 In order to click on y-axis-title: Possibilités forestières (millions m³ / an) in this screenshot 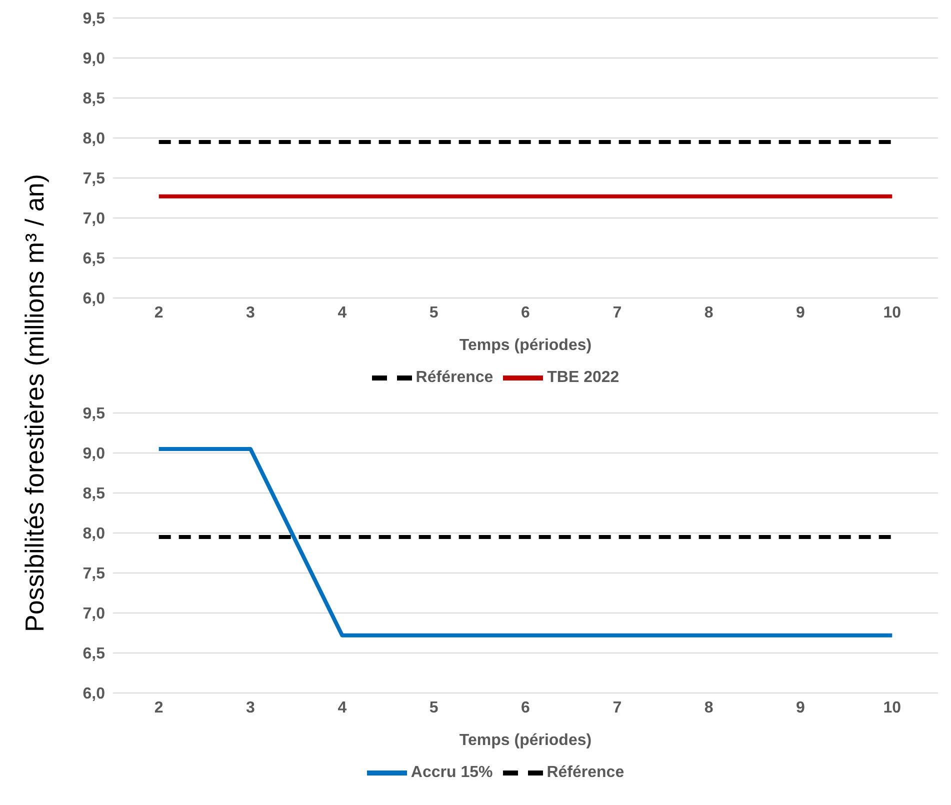, I will do `click(35, 403)`.